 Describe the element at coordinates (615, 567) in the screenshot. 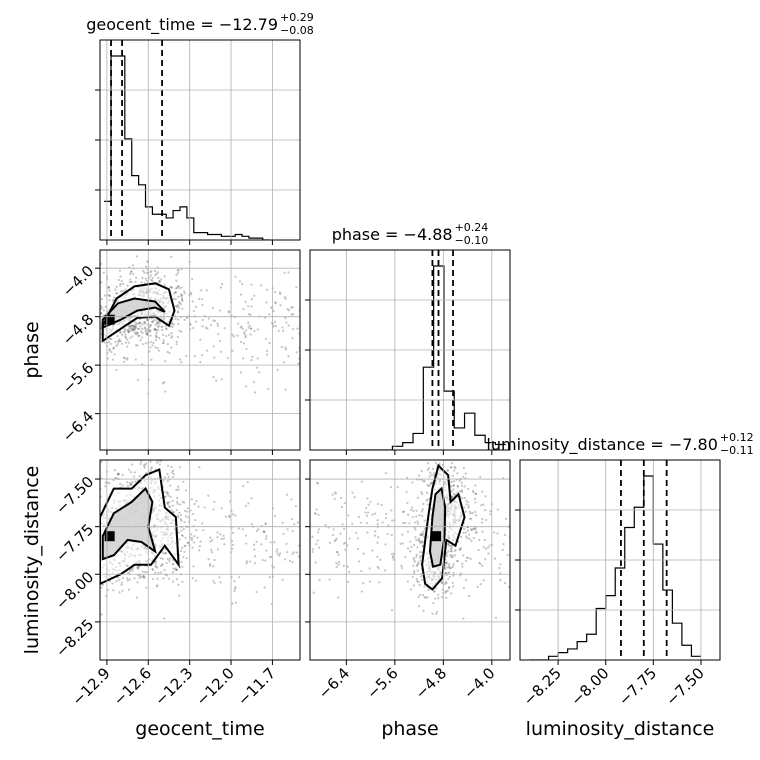

I see `histogram-luminosity_distance` at that location.